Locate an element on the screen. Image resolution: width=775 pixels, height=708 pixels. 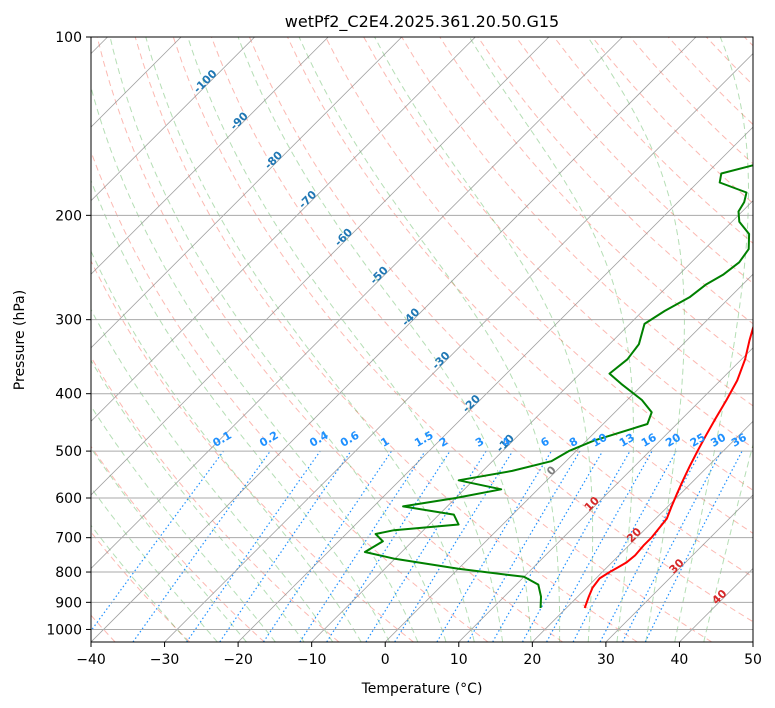
x-tick-label: −30 is located at coordinates (165, 660).